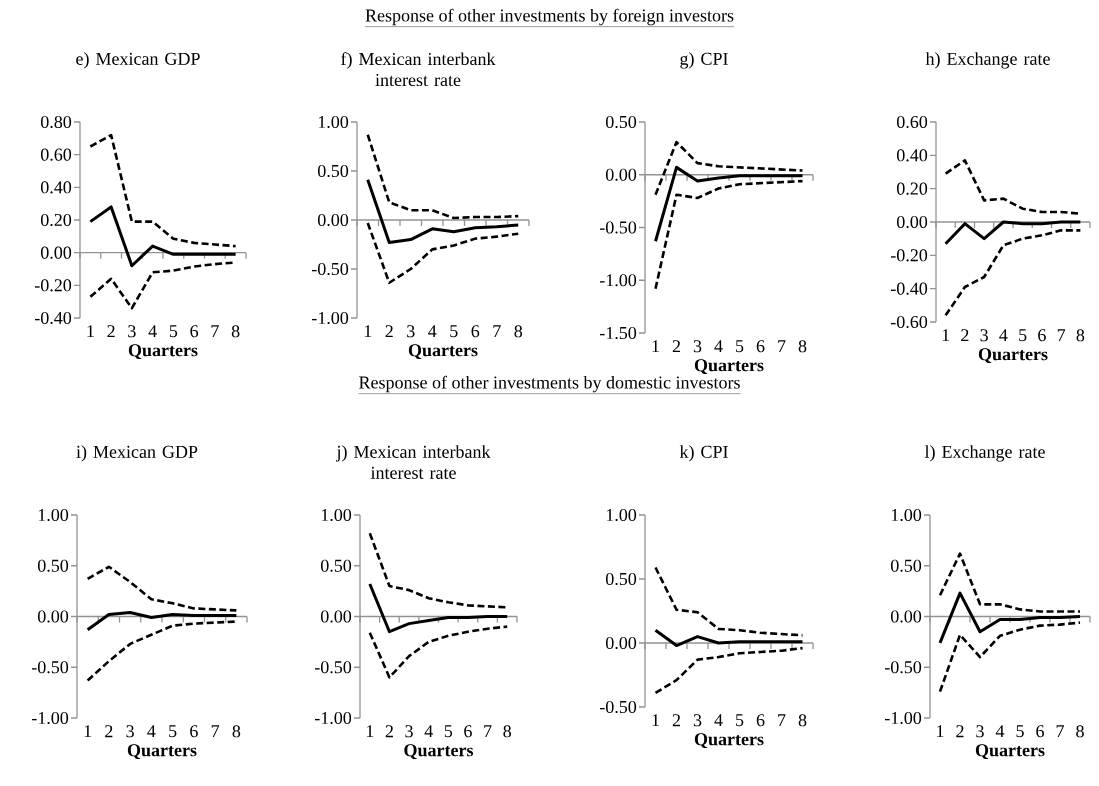 The image size is (1099, 786). What do you see at coordinates (984, 453) in the screenshot?
I see `chart-title: l) Exchange rate` at bounding box center [984, 453].